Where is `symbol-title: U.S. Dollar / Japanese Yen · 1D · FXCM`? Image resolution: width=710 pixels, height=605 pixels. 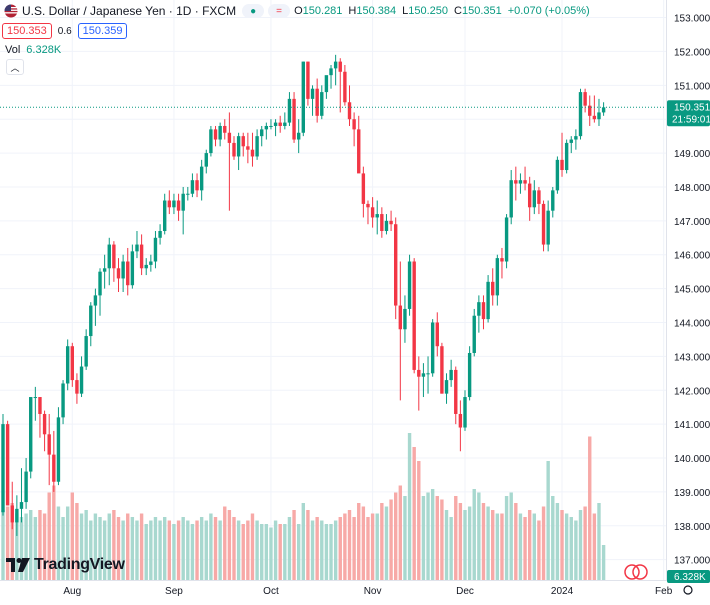 symbol-title: U.S. Dollar / Japanese Yen · 1D · FXCM is located at coordinates (129, 11).